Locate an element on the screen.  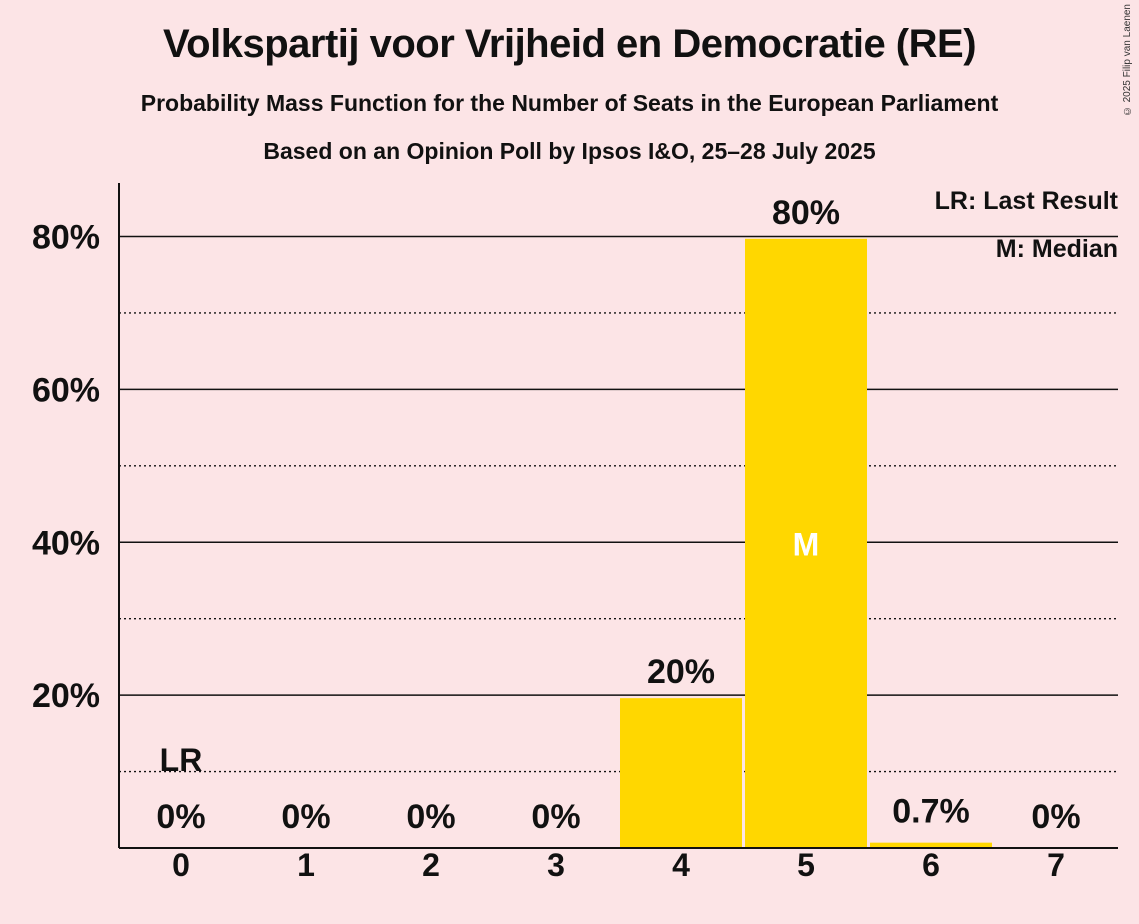
last-result-marker: LR is located at coordinates (181, 760).